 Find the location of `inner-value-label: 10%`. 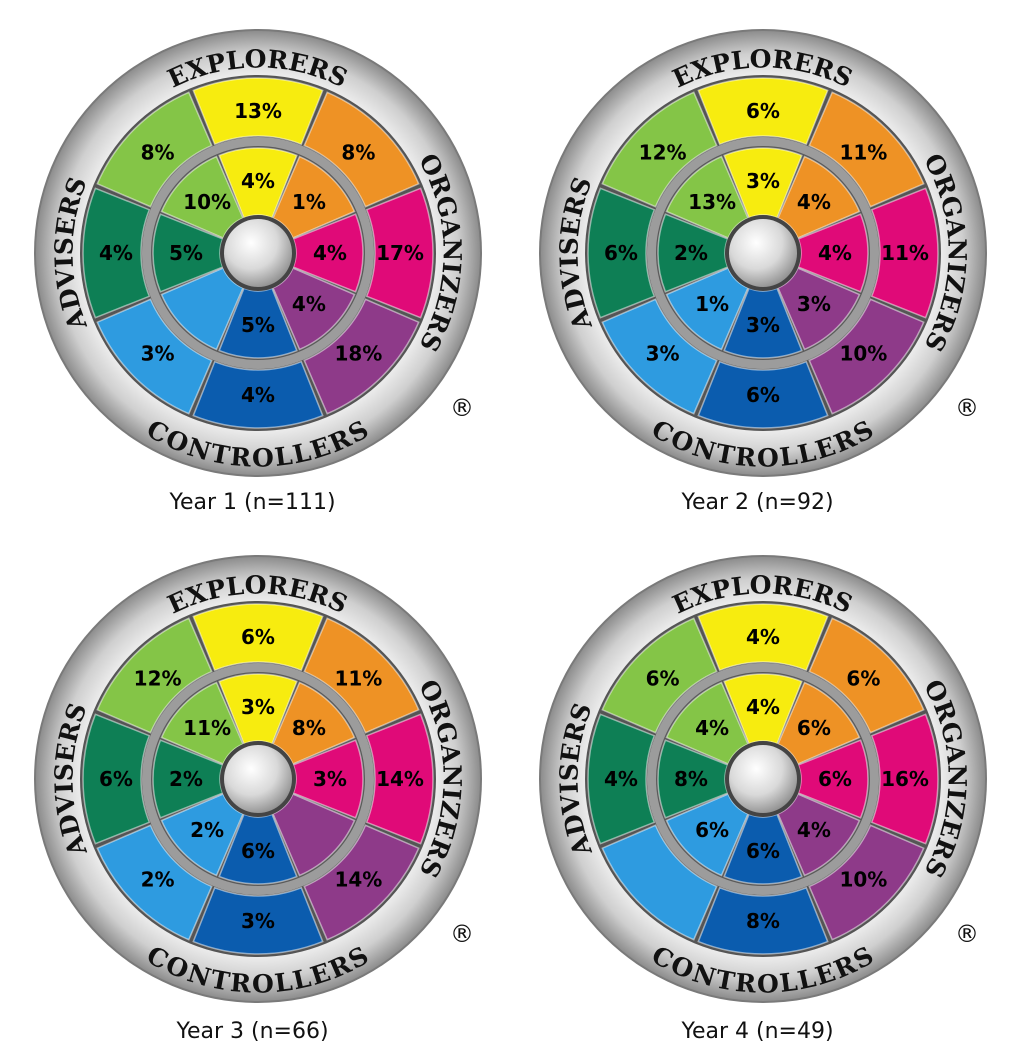

inner-value-label: 10% is located at coordinates (207, 202).